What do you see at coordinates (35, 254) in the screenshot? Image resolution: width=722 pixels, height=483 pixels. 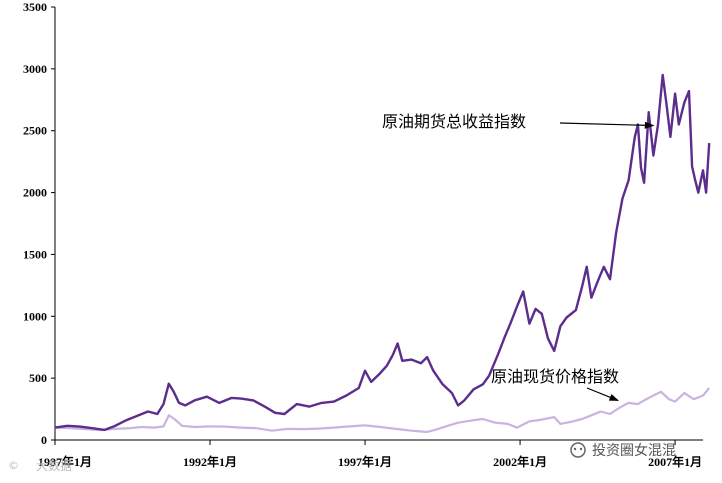 I see `y-tick-label: 1500` at bounding box center [35, 254].